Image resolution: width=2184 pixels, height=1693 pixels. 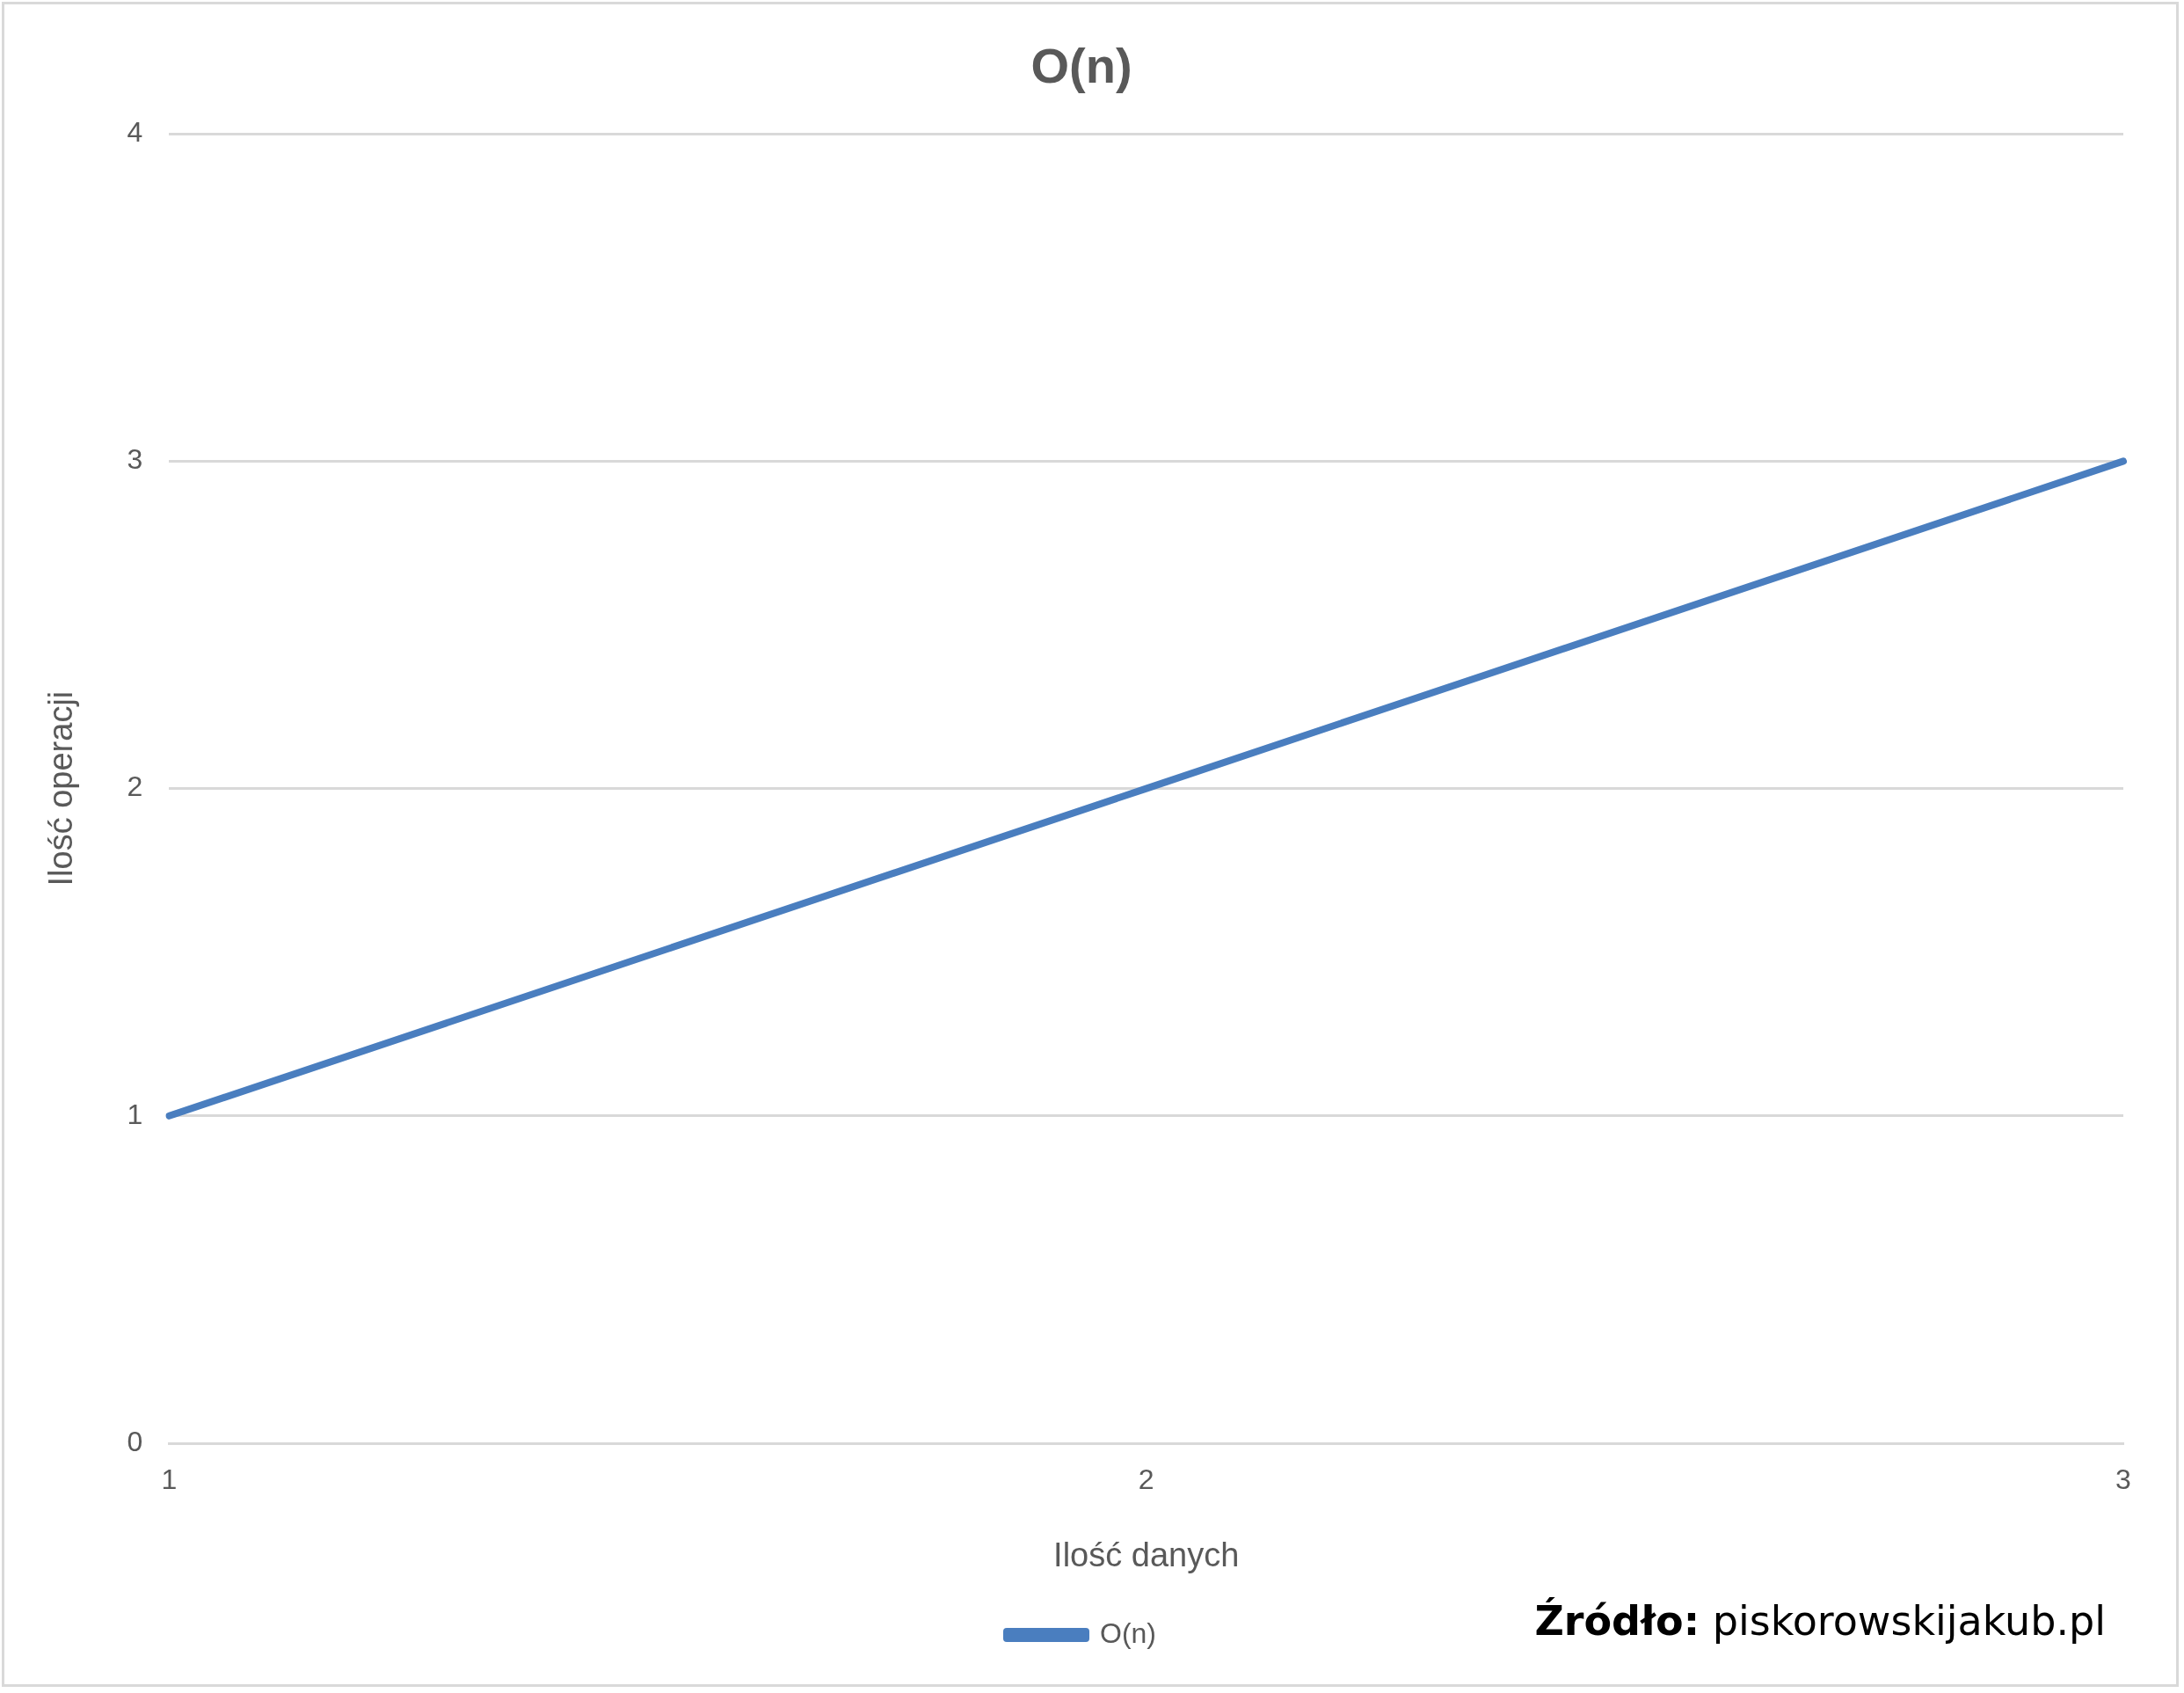 What do you see at coordinates (169, 1480) in the screenshot?
I see `x-tick-label: 1` at bounding box center [169, 1480].